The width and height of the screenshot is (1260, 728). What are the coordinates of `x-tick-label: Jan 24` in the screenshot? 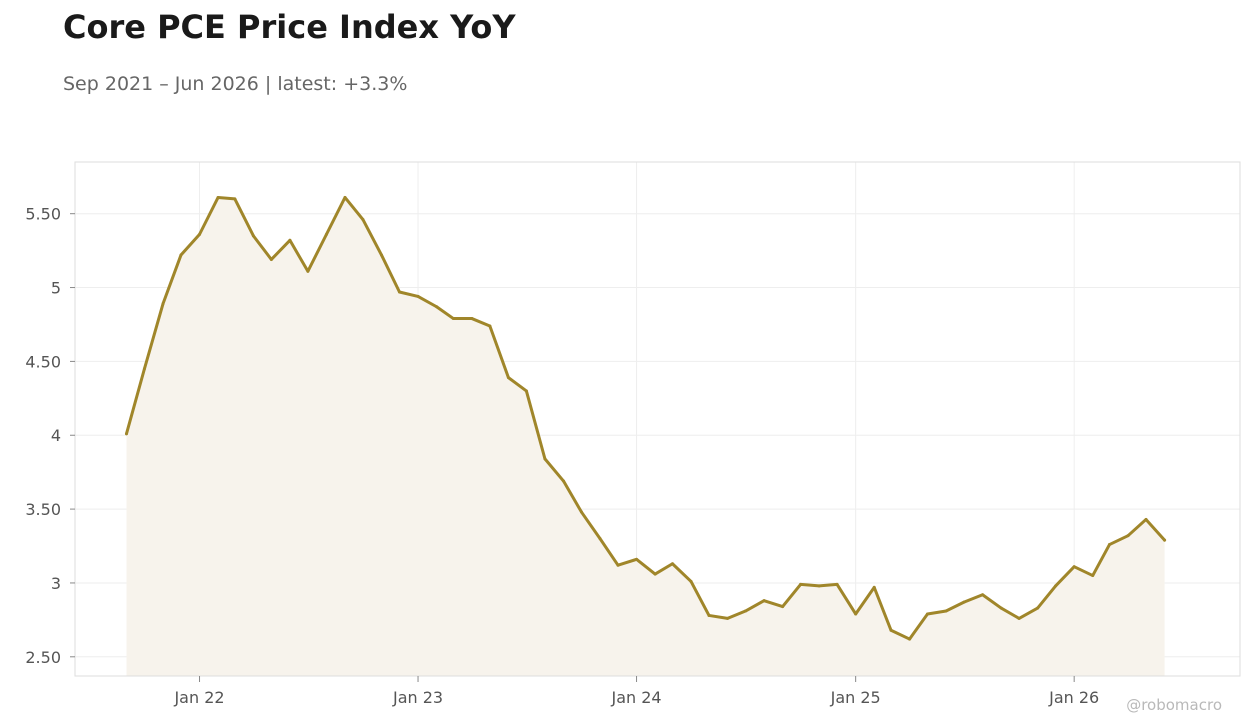 It's located at (635, 697).